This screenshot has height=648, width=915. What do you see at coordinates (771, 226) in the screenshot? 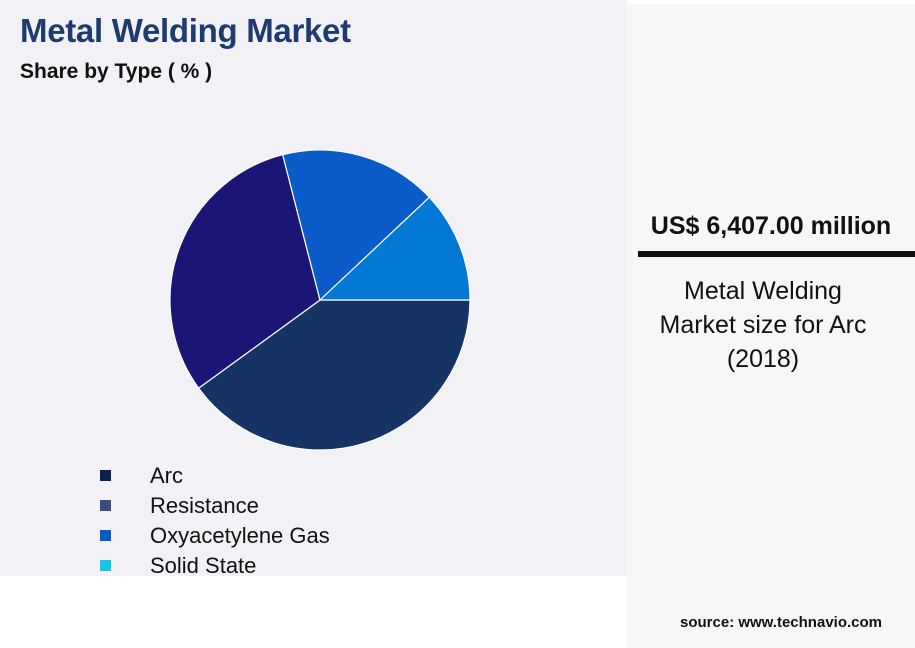
I see `kpi-value: US$ 6,407.00 million` at bounding box center [771, 226].